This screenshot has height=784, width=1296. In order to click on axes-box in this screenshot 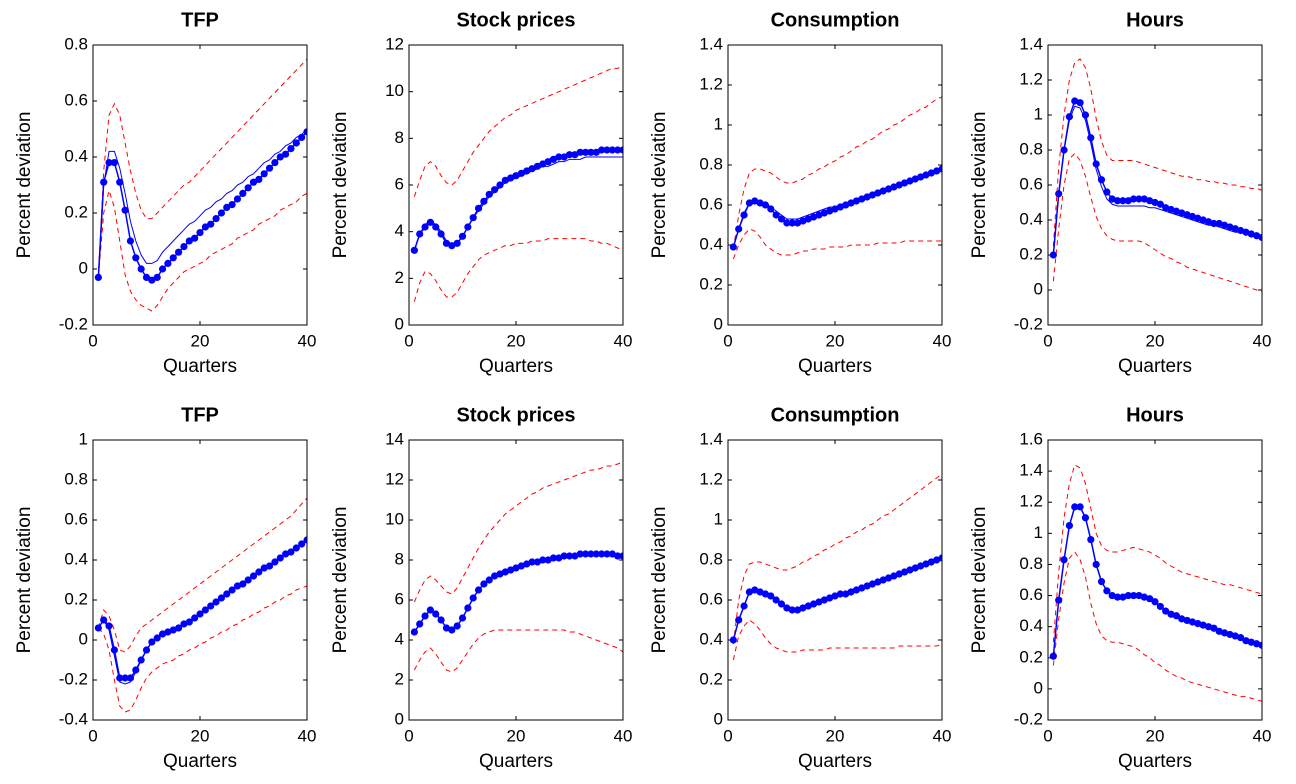, I will do `click(1155, 185)`.